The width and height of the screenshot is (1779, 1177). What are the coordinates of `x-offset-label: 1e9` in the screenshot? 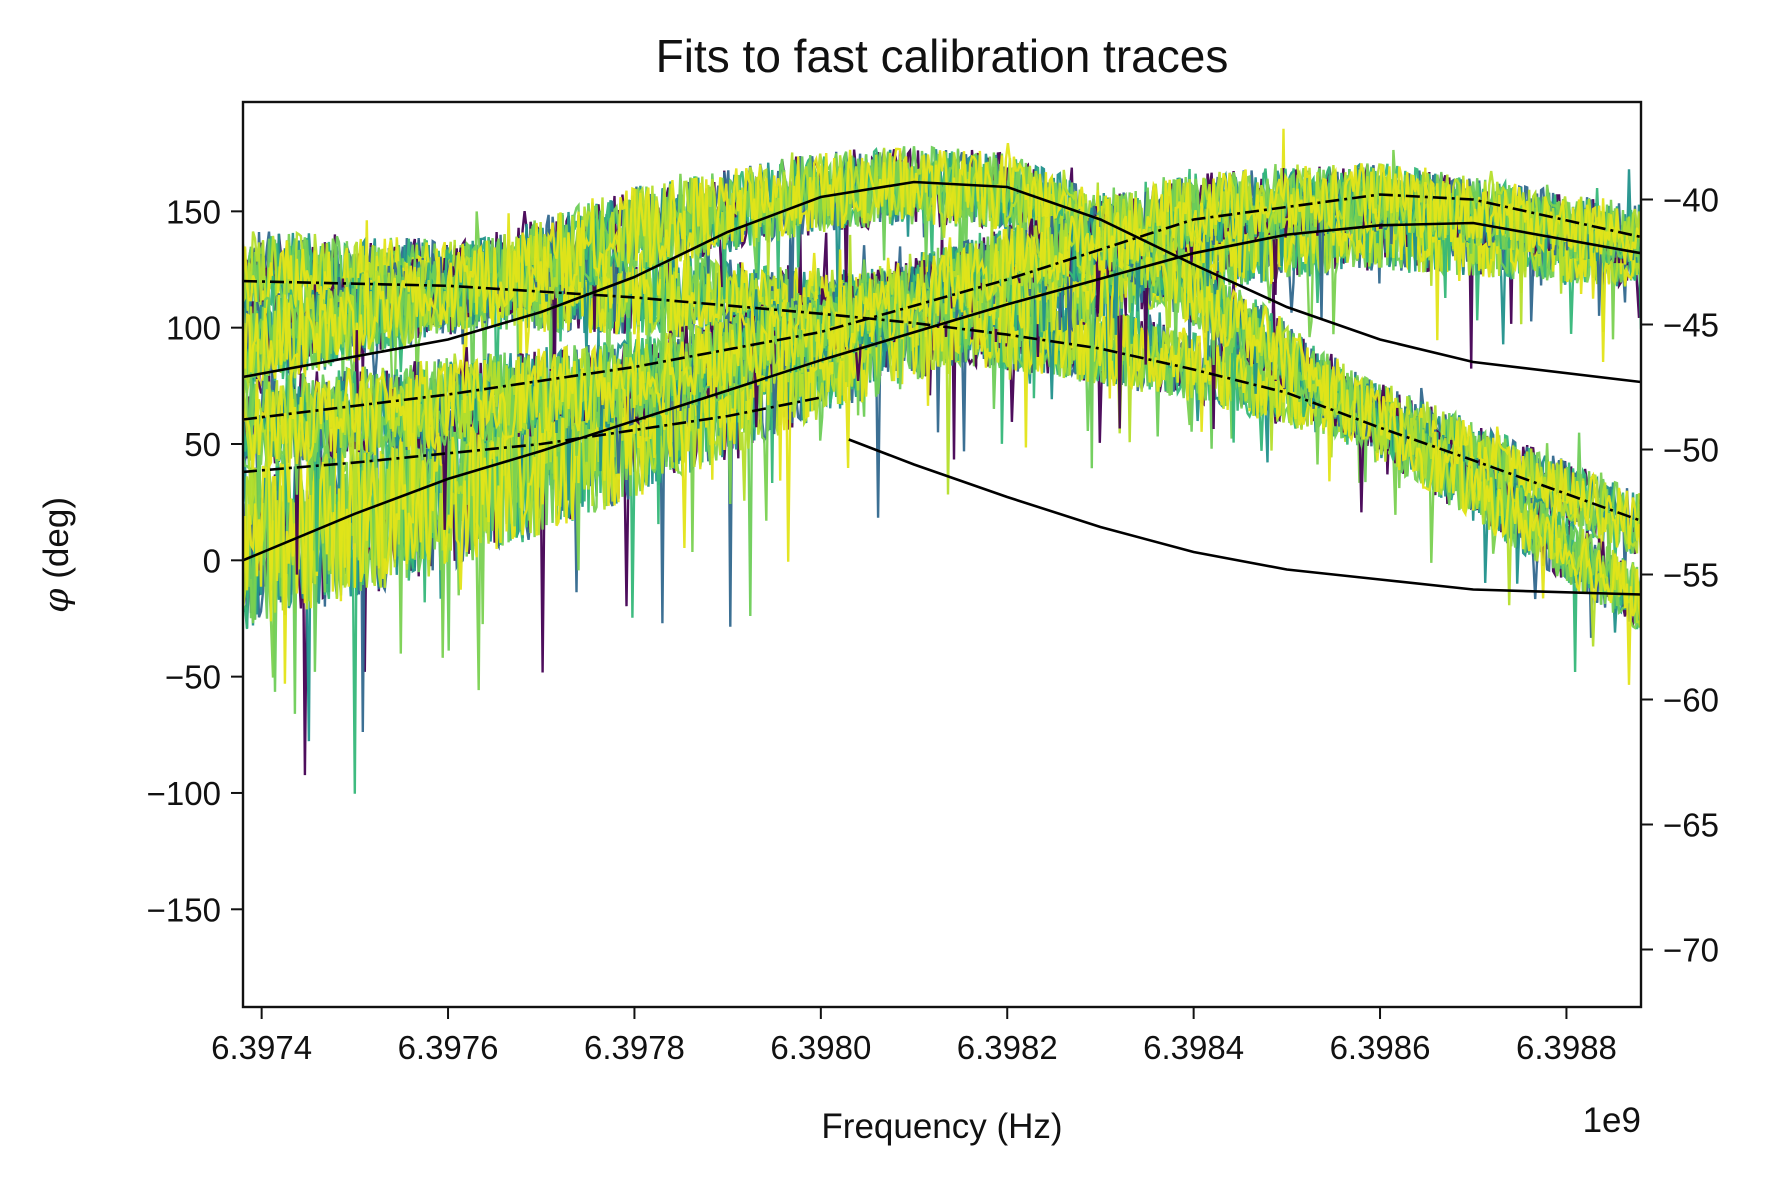 It's located at (1612, 1120).